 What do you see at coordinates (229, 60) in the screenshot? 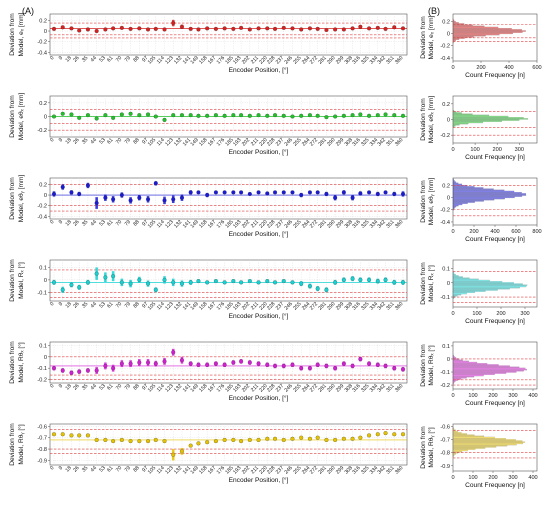
I see `x-tick-label: 185` at bounding box center [229, 60].